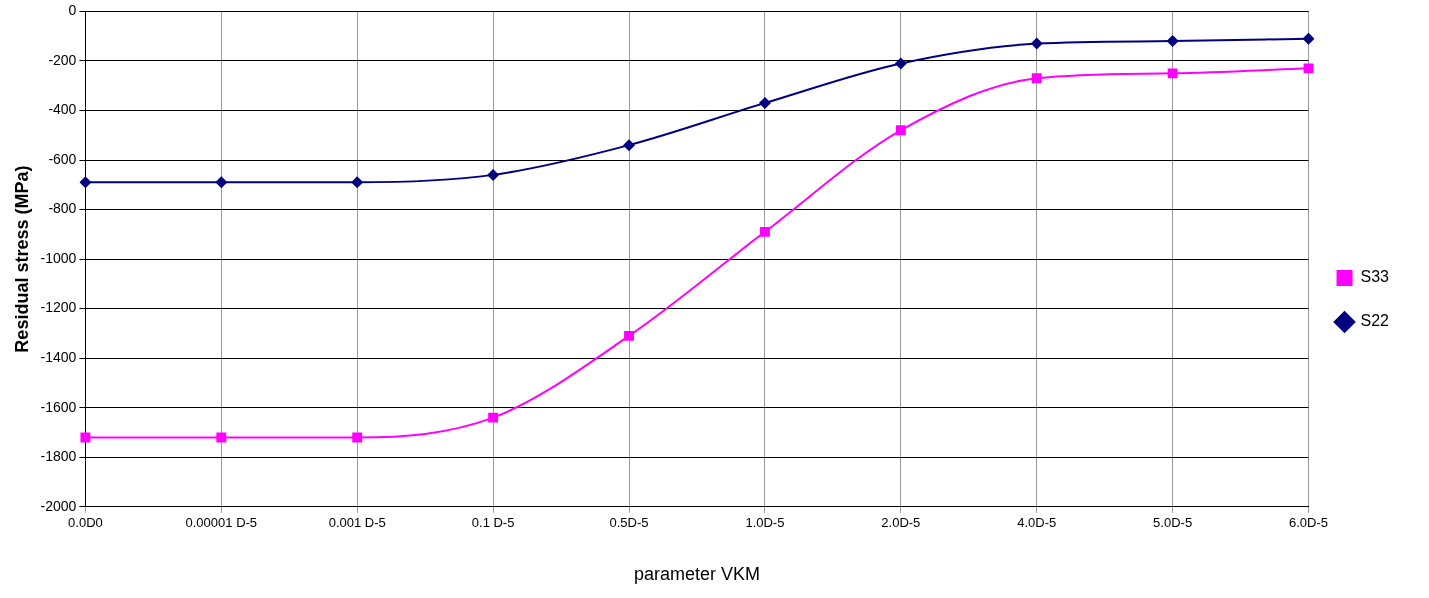  I want to click on x-tick-label: 0.0D0, so click(85, 523).